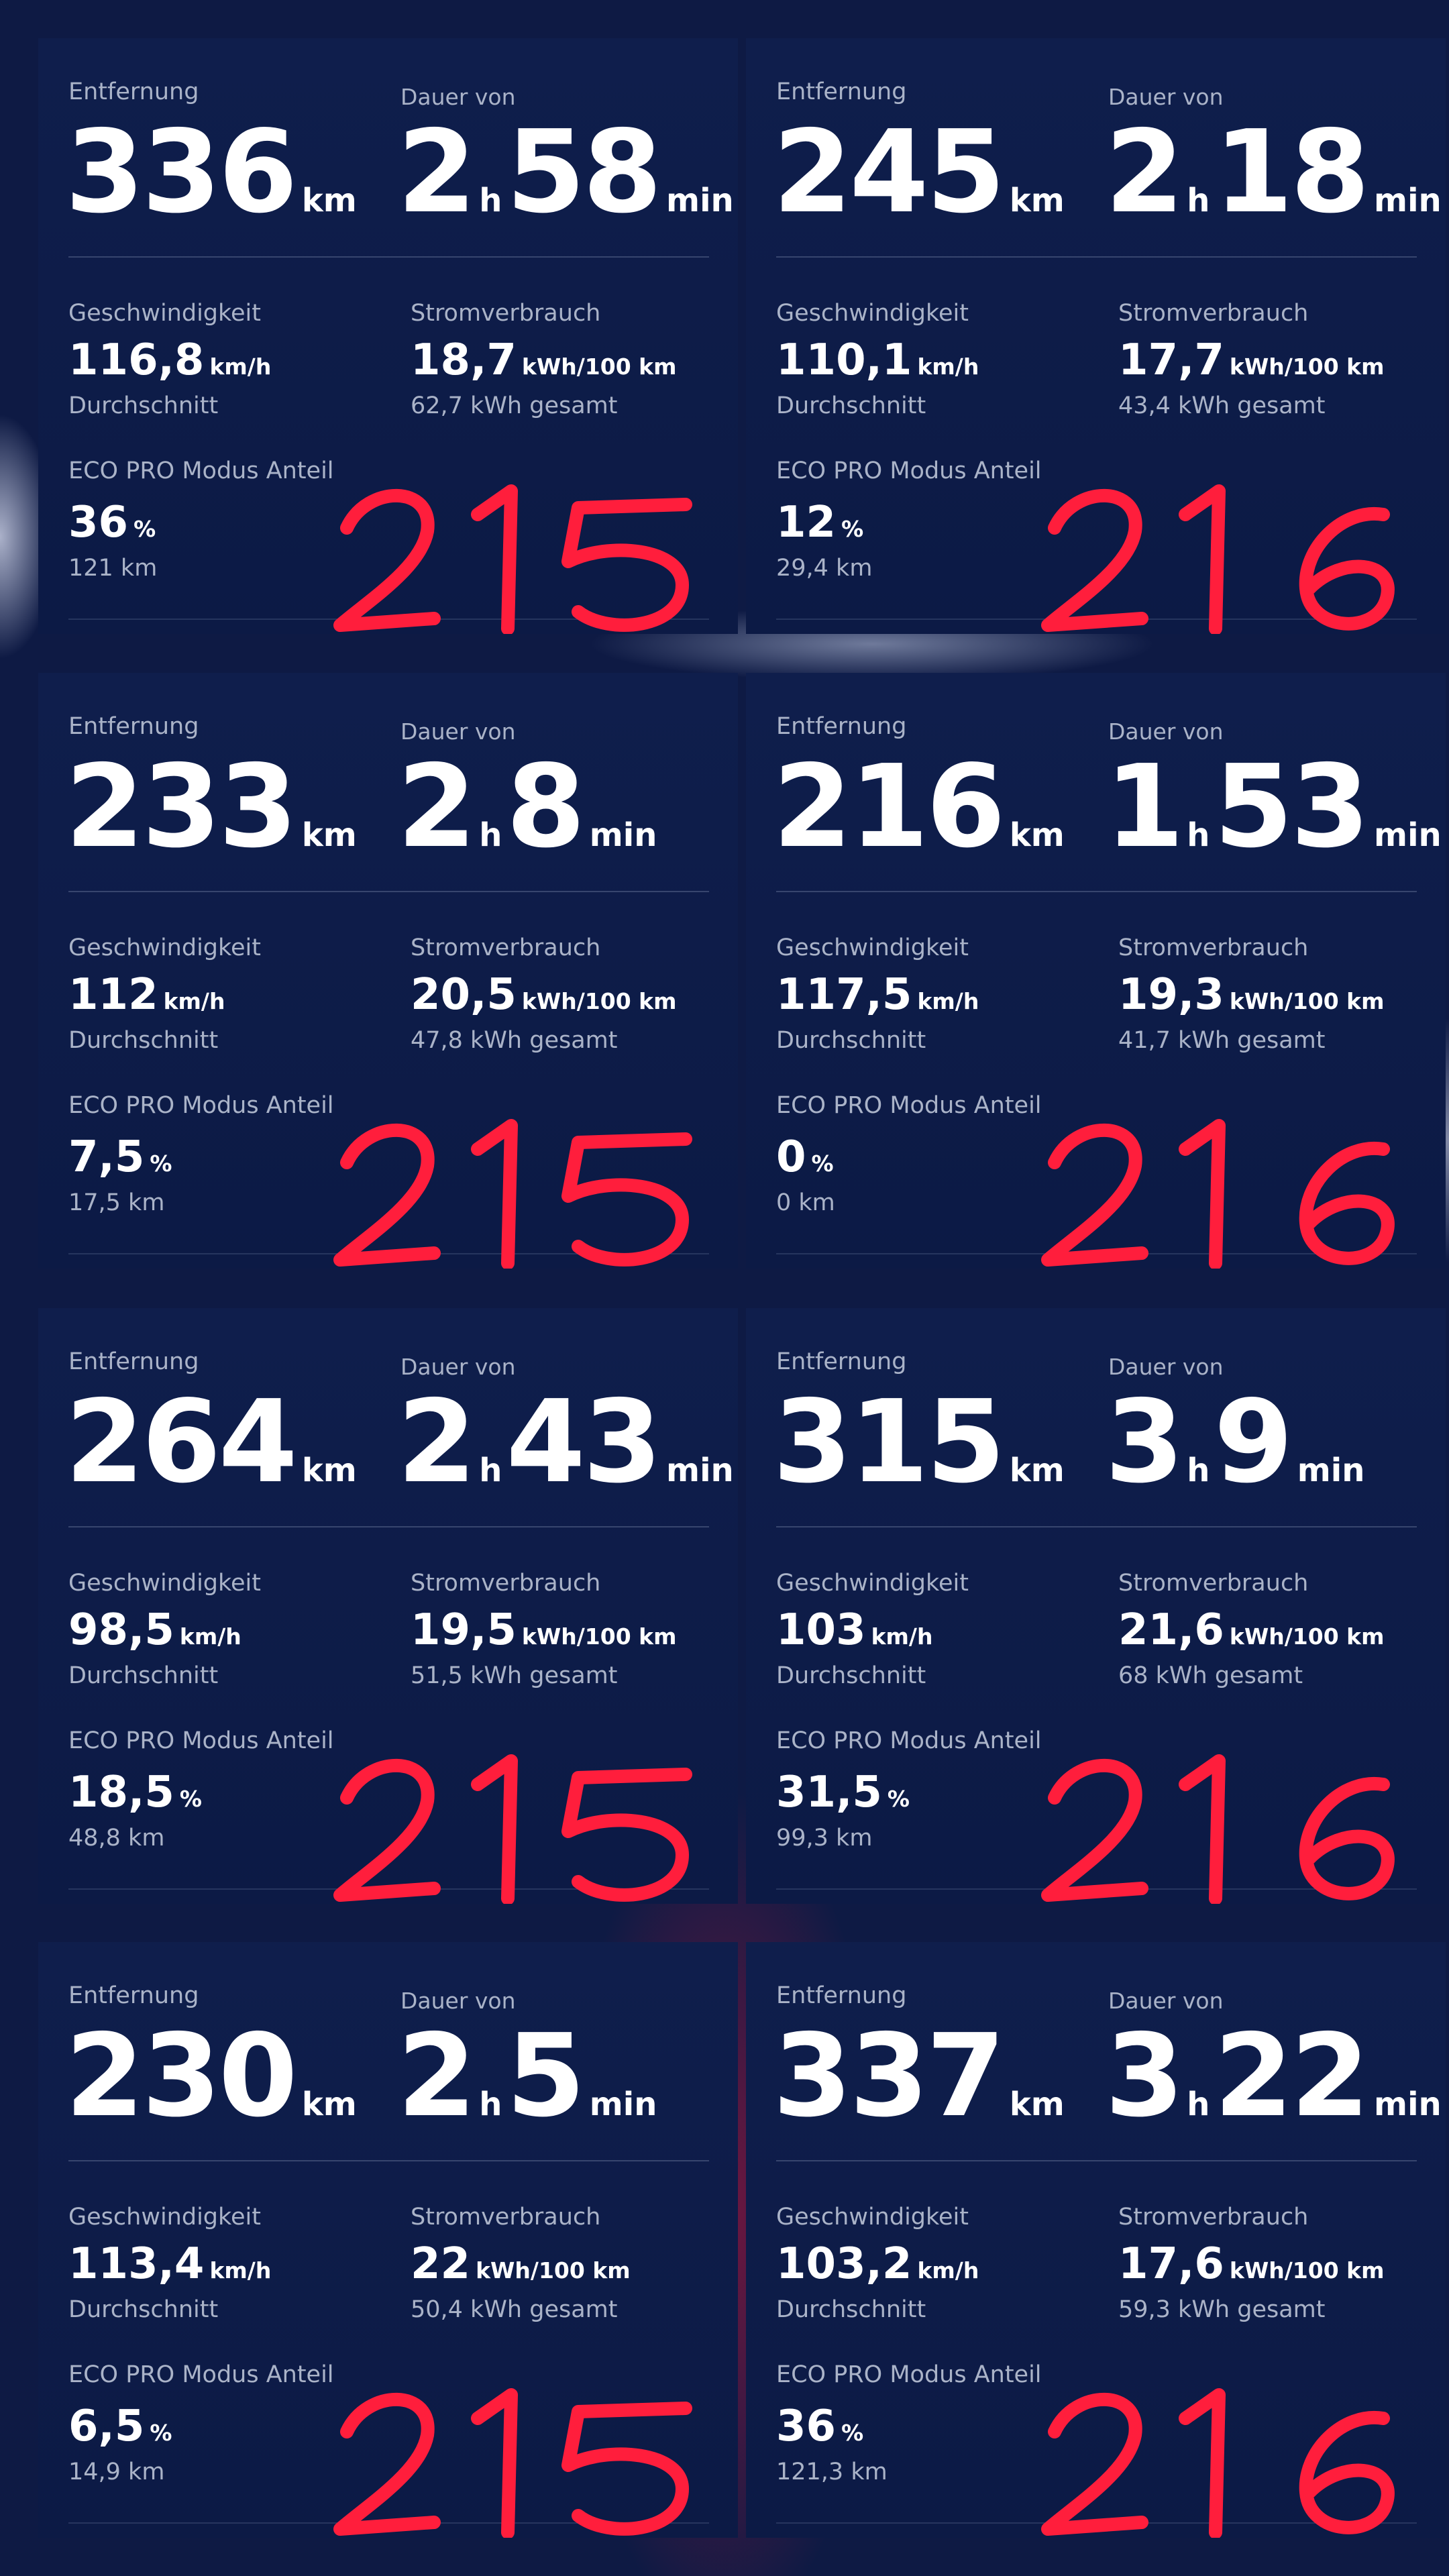  I want to click on duration-value: 2 h43 min, so click(565, 1442).